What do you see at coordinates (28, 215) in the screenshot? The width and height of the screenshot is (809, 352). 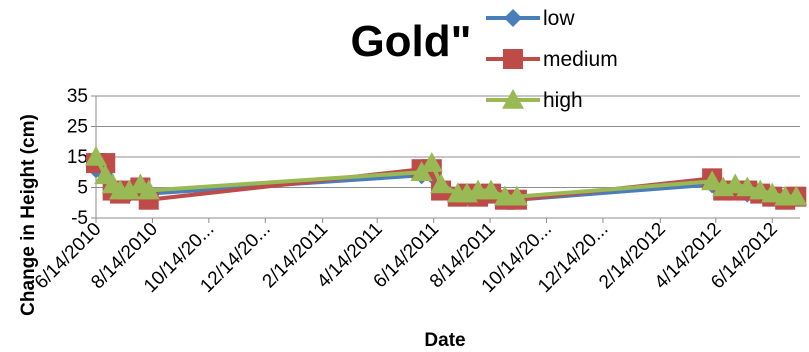 I see `y-axis-title: Change in Height (cm)` at bounding box center [28, 215].